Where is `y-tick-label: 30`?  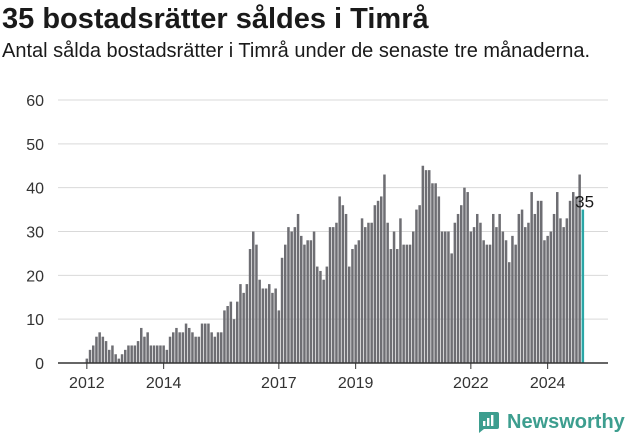 y-tick-label: 30 is located at coordinates (35, 233).